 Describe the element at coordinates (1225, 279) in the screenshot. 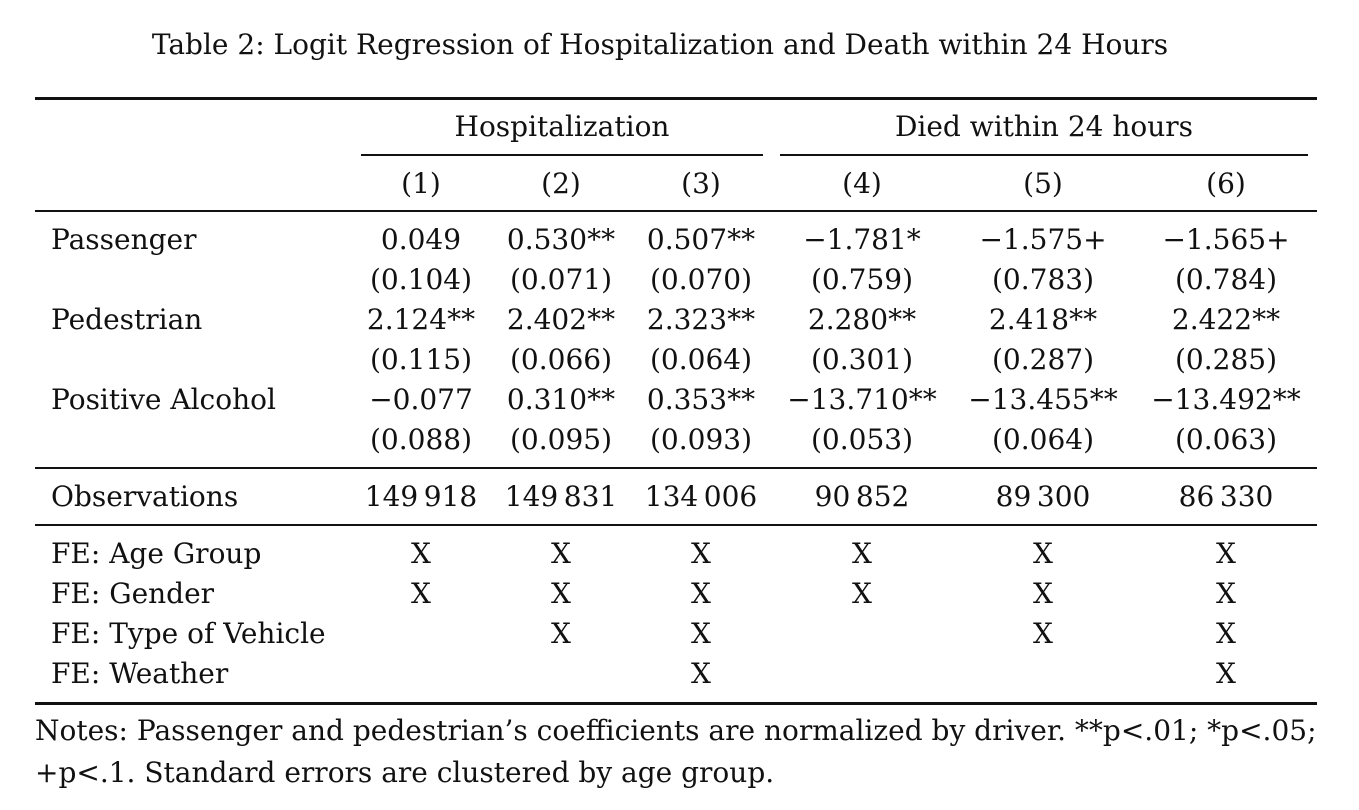

I see `std-error-cell: (0.784)` at that location.